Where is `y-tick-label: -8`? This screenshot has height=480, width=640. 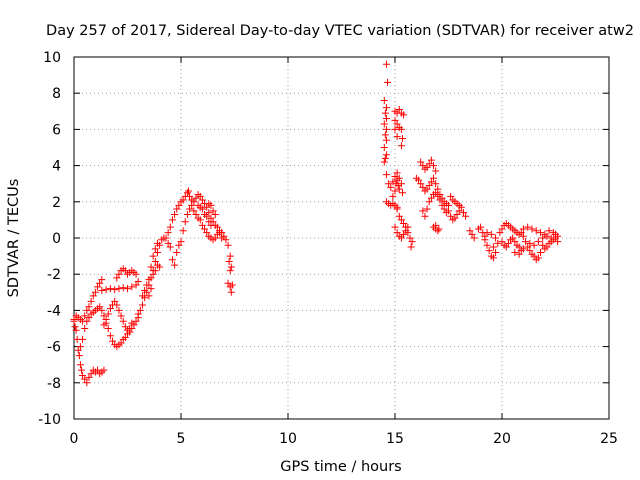 y-tick-label: -8 is located at coordinates (54, 384).